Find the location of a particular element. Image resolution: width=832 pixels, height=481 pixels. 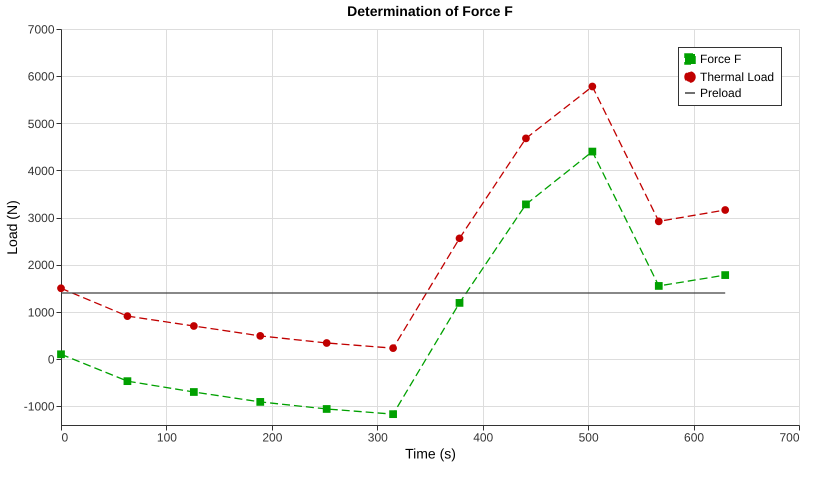

x-tick-label: 0 is located at coordinates (65, 437).